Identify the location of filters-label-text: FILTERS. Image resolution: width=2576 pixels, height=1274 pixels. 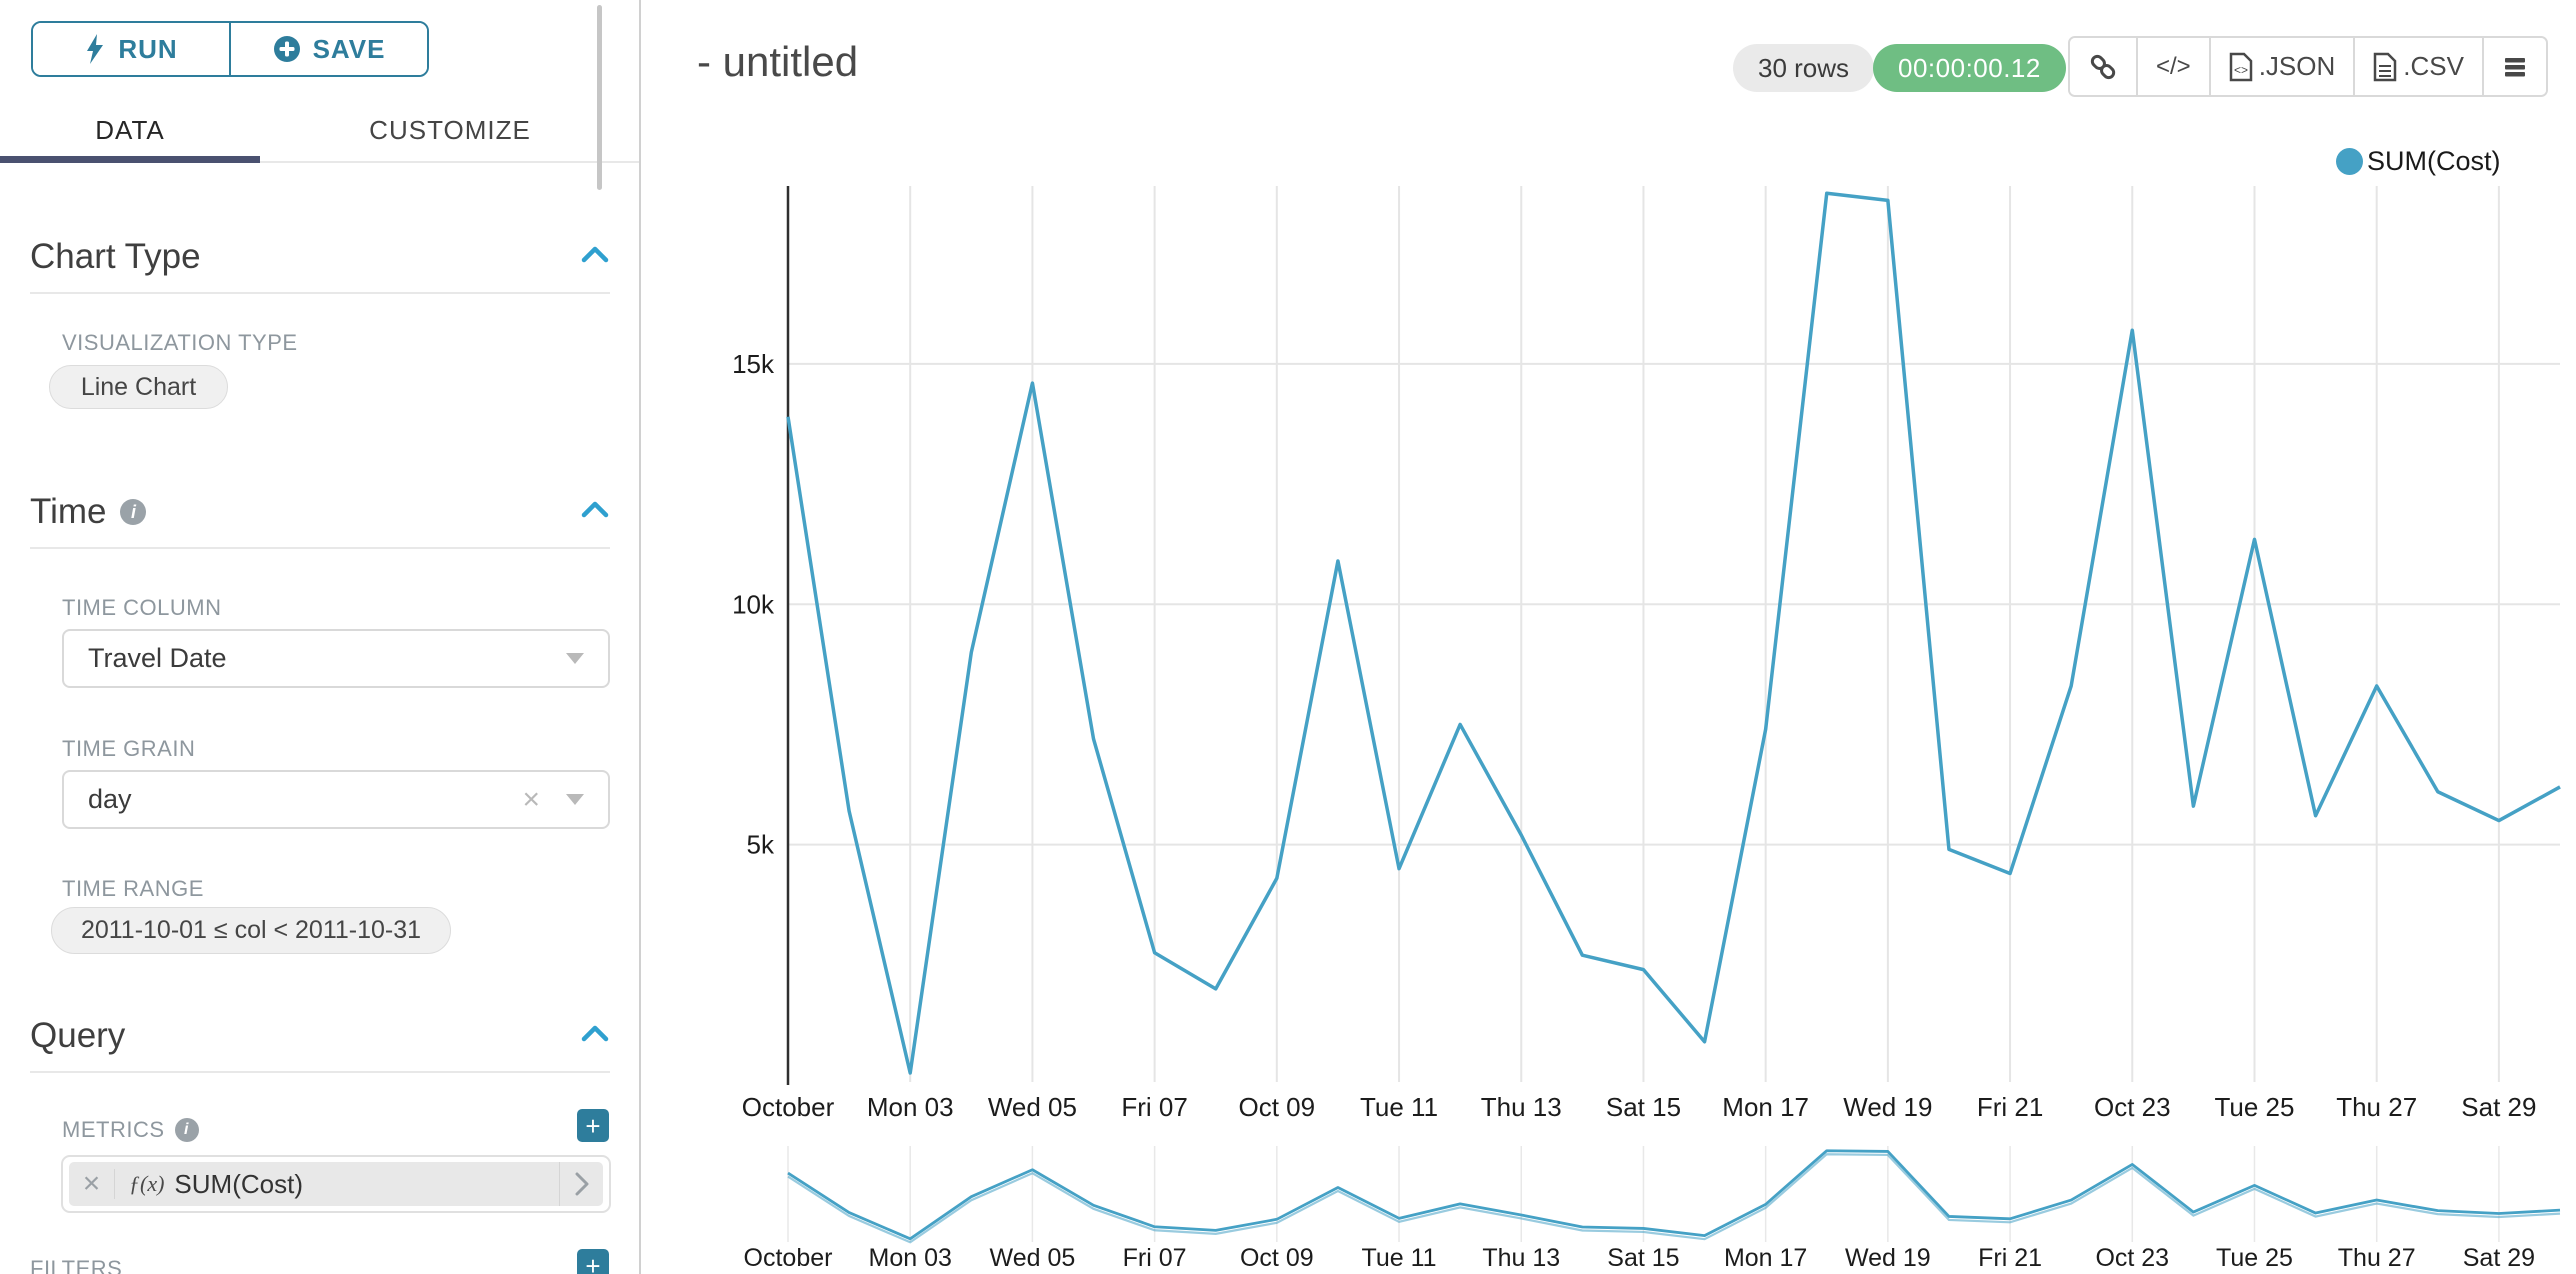
(76, 1265).